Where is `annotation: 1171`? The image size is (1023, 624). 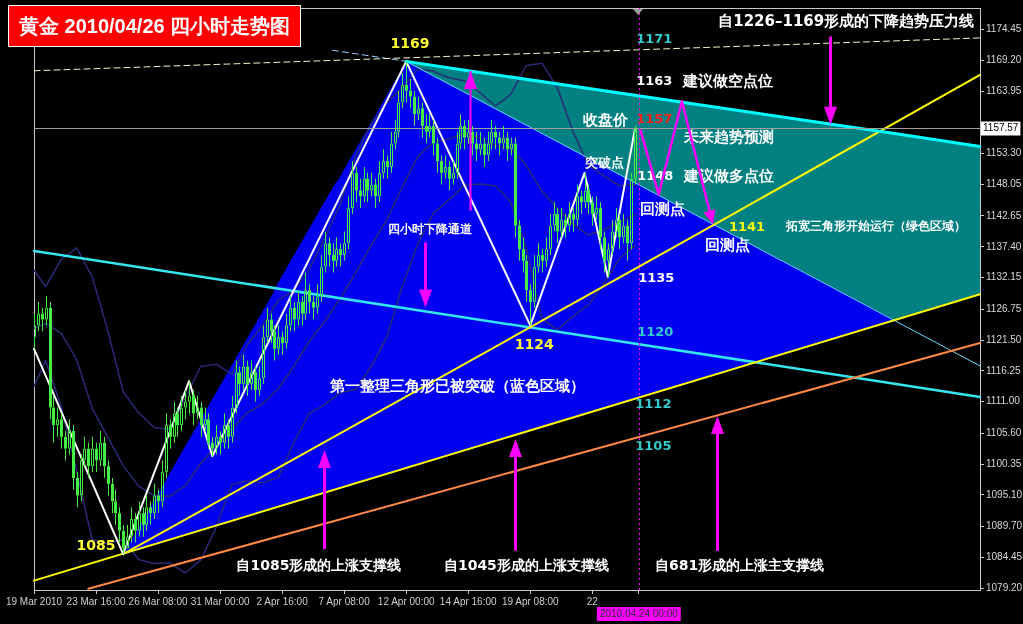
annotation: 1171 is located at coordinates (654, 39).